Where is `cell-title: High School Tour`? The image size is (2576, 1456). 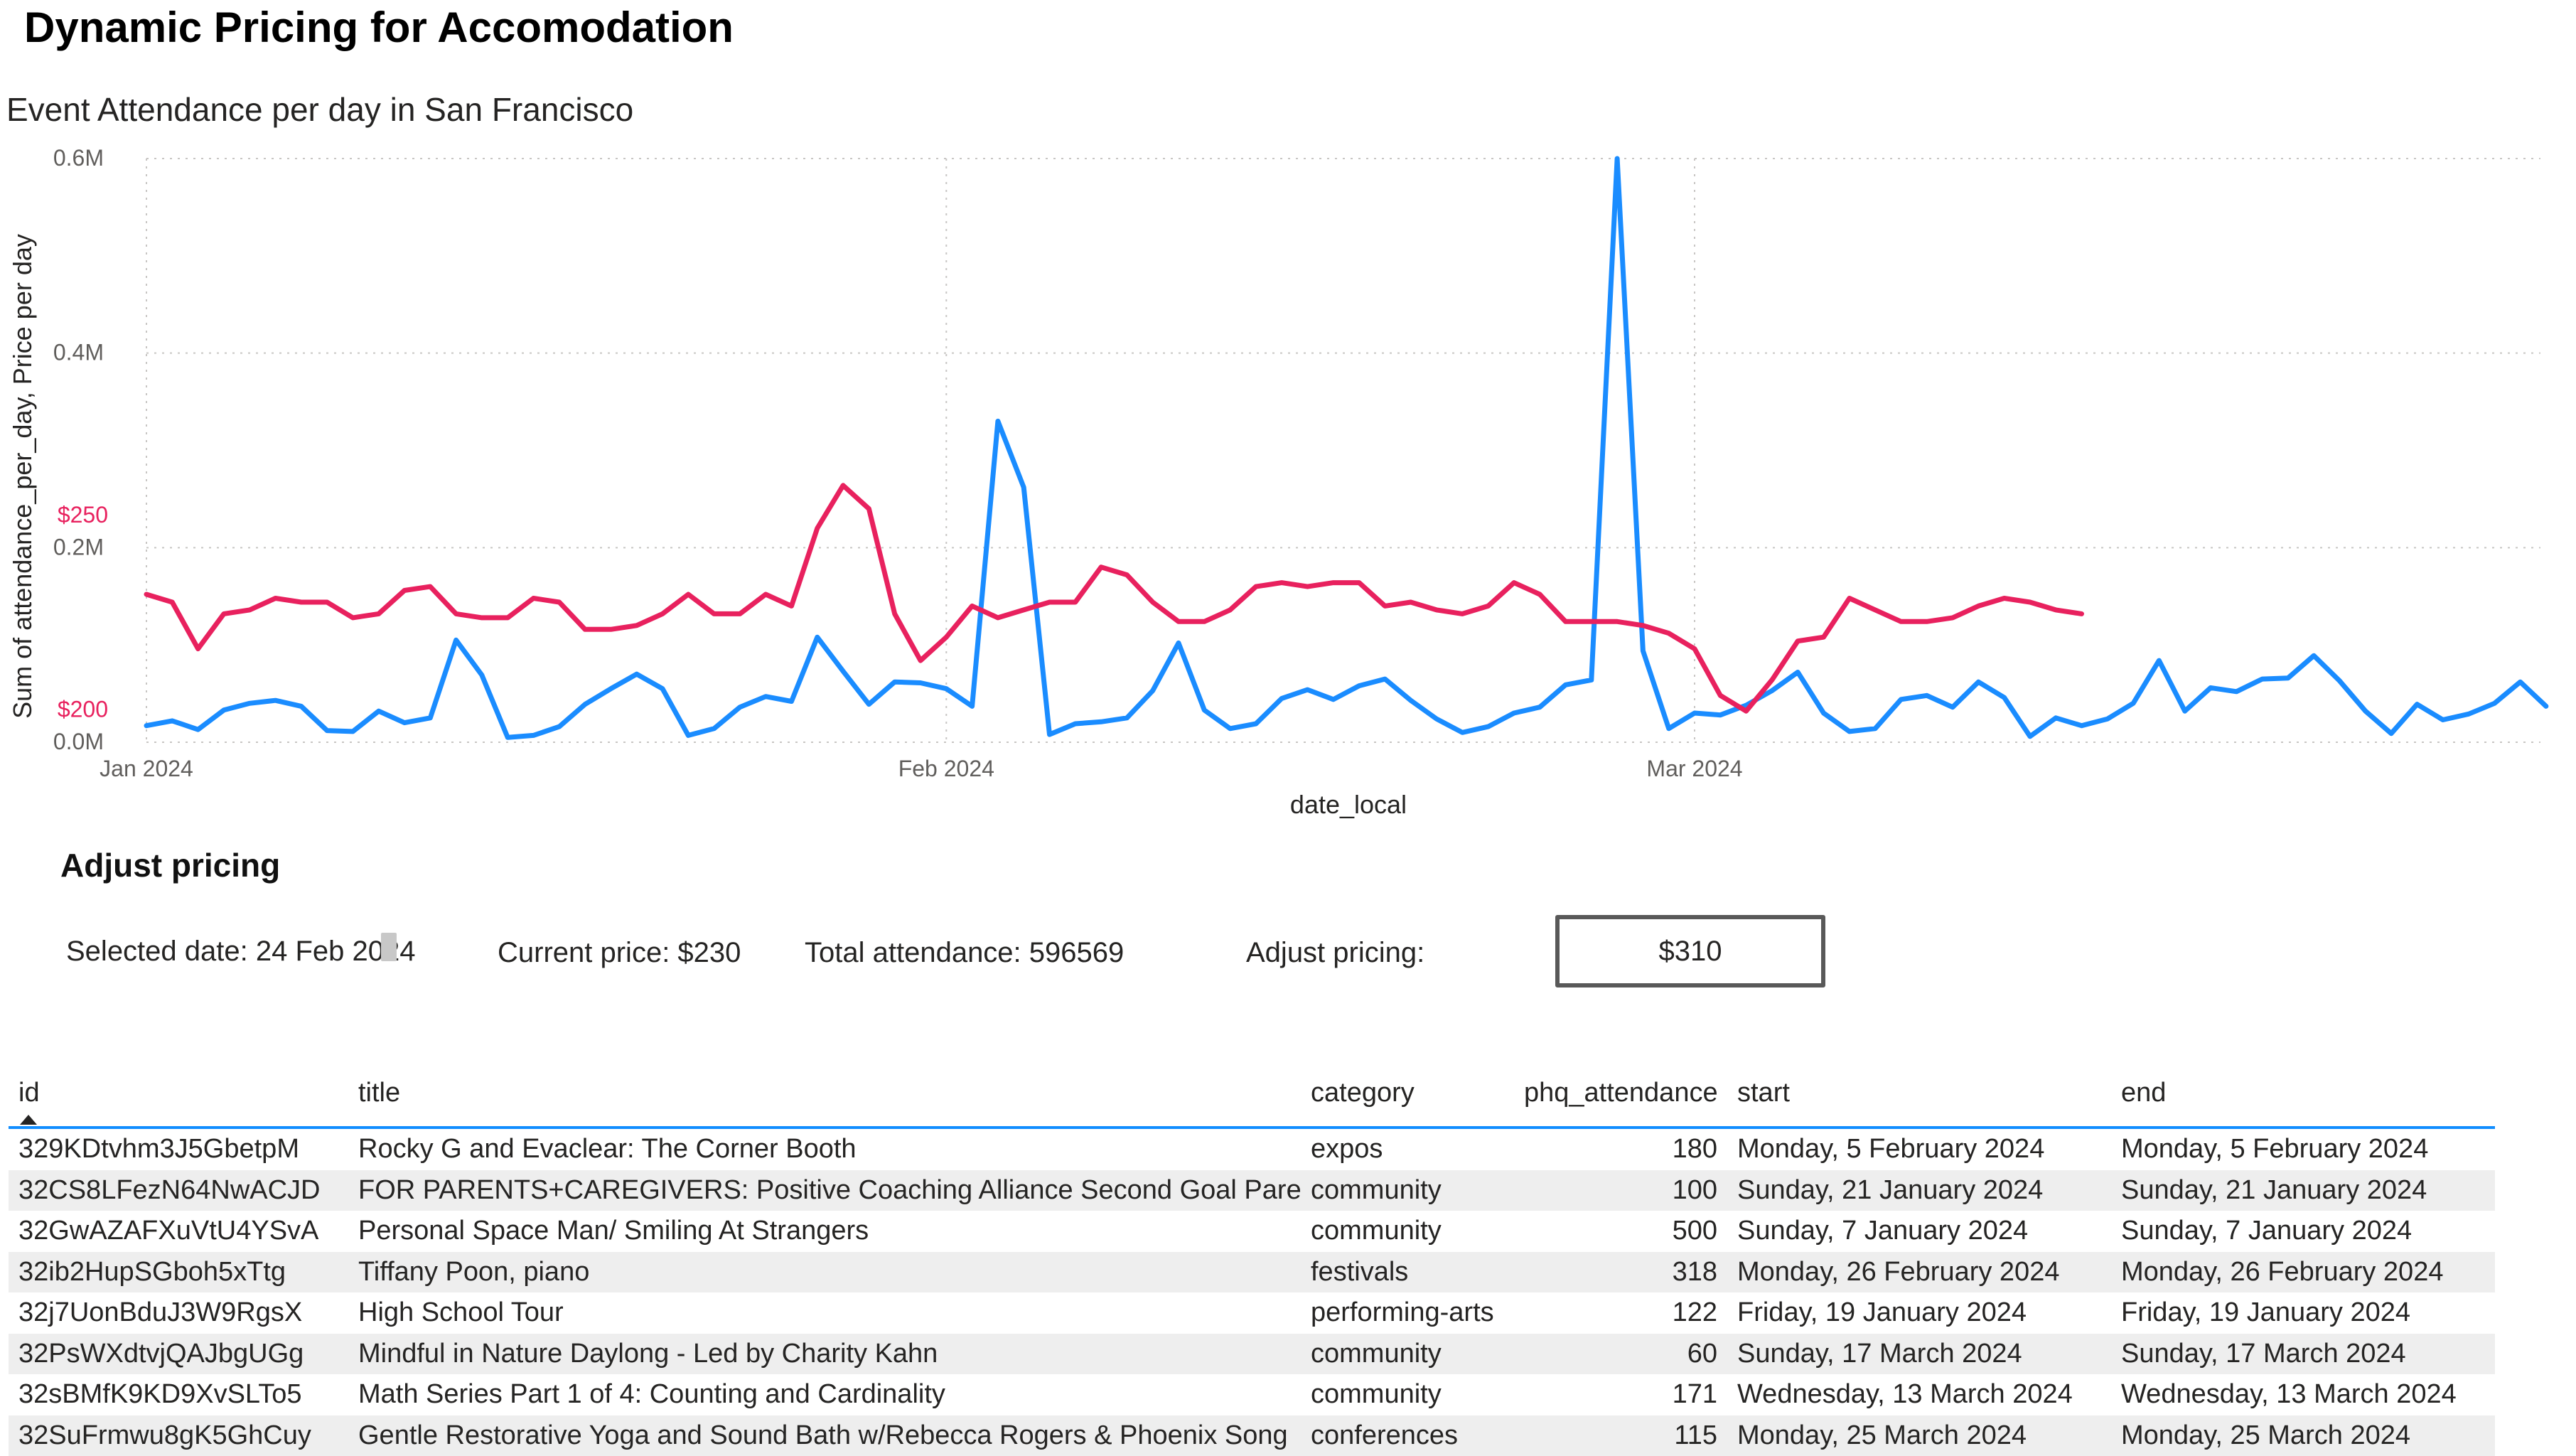
cell-title: High School Tour is located at coordinates (824, 1313).